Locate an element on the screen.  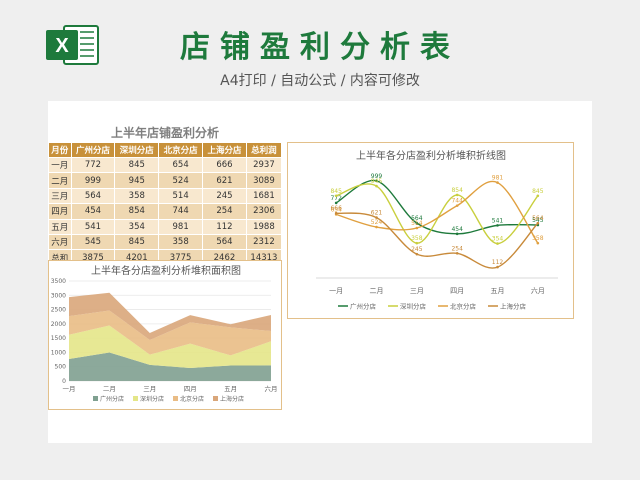
data-label: 524 is located at coordinates (377, 222).